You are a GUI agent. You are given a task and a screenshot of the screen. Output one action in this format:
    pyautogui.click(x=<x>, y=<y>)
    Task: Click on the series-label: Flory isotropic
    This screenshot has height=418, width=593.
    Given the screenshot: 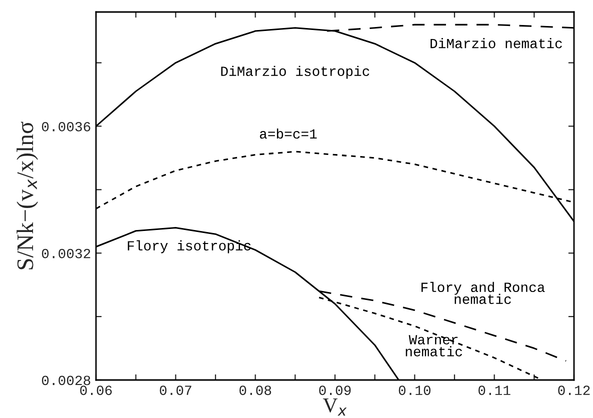 What is the action you would take?
    pyautogui.click(x=189, y=247)
    